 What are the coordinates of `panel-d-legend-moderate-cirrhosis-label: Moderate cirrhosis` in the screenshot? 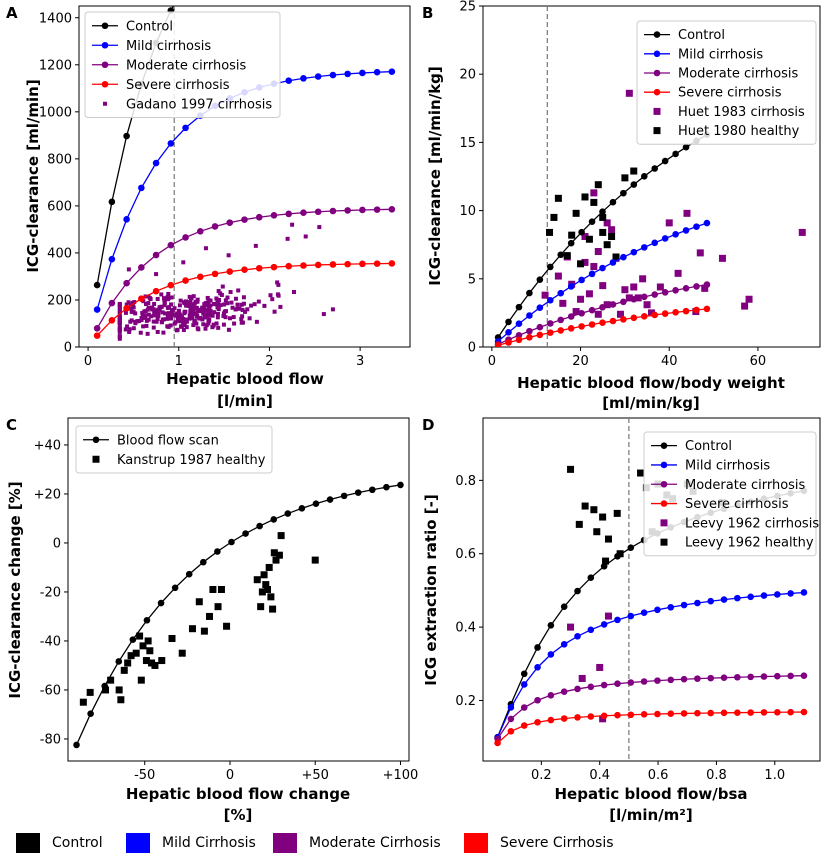 It's located at (745, 485).